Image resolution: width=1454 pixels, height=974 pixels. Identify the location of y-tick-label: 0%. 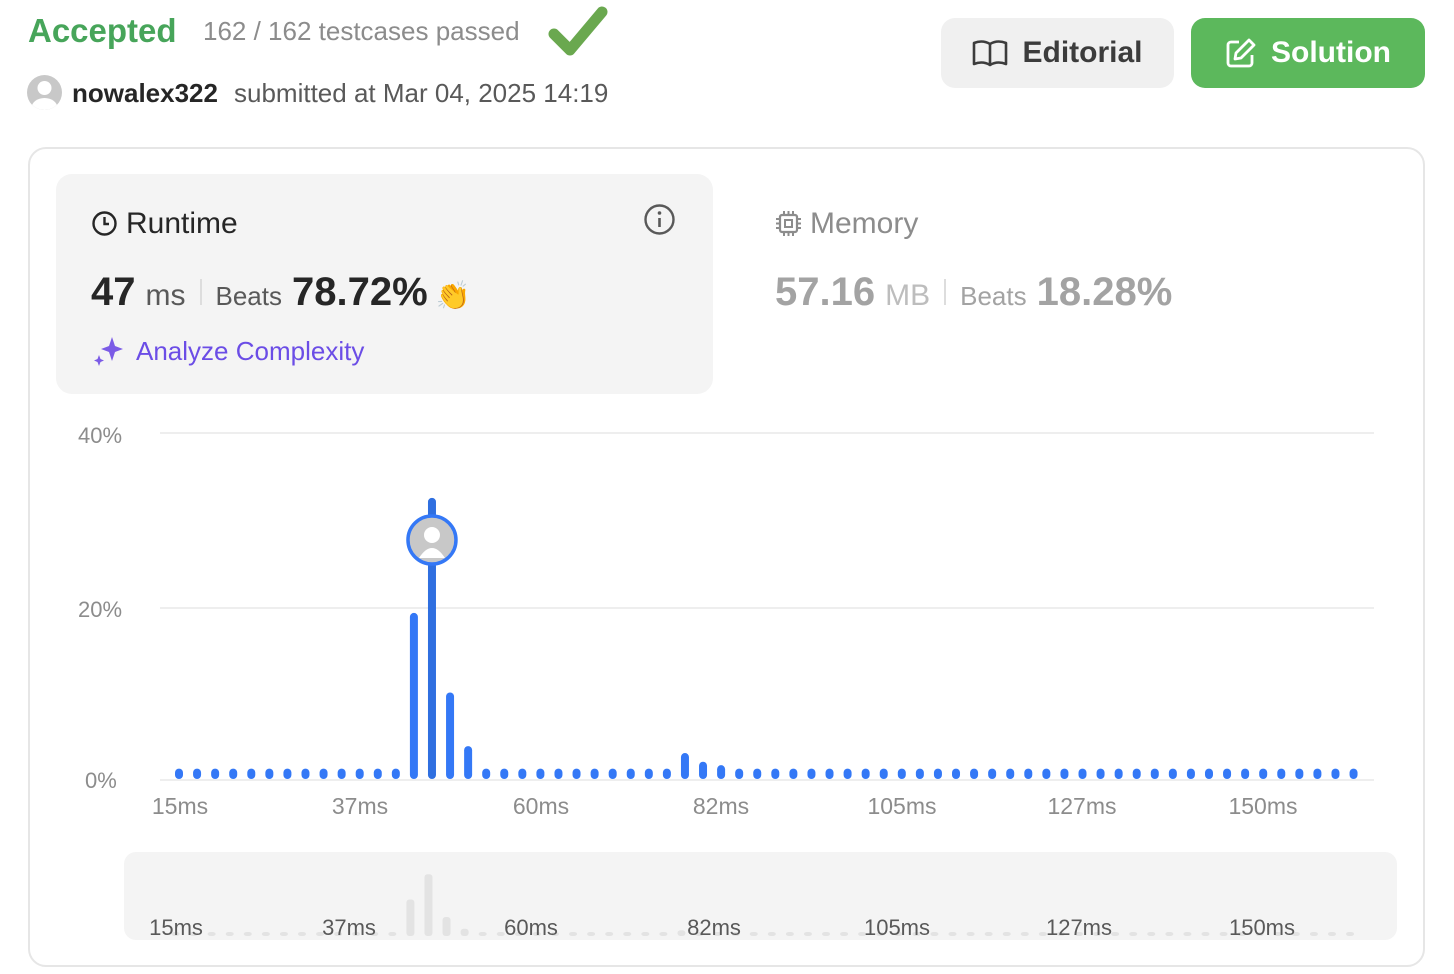
(101, 780).